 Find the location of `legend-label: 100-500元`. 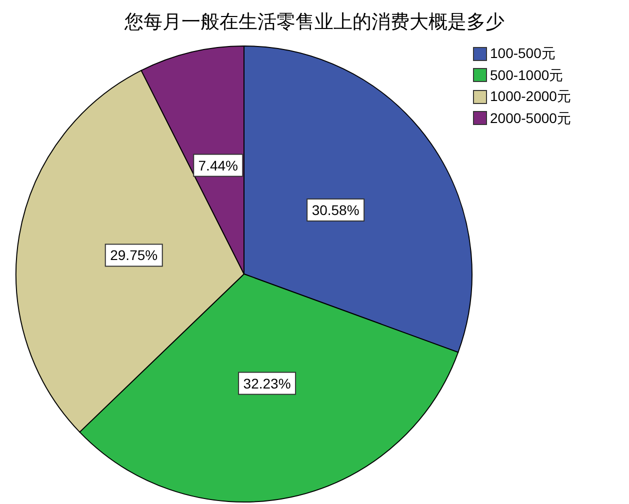

legend-label: 100-500元 is located at coordinates (523, 53).